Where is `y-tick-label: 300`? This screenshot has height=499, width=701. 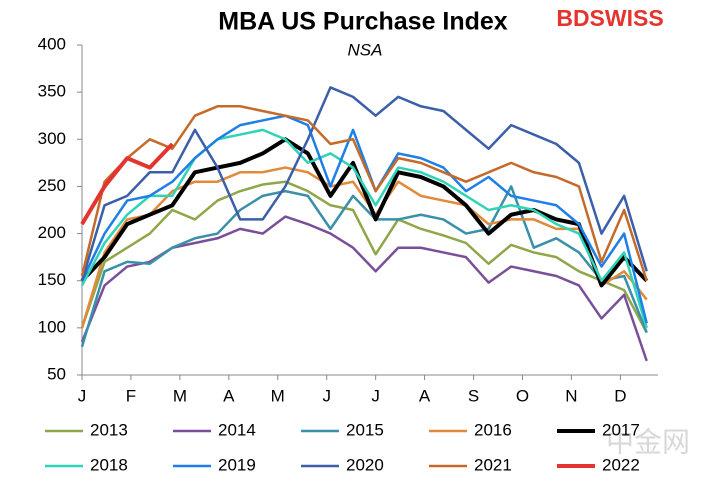
y-tick-label: 300 is located at coordinates (52, 138).